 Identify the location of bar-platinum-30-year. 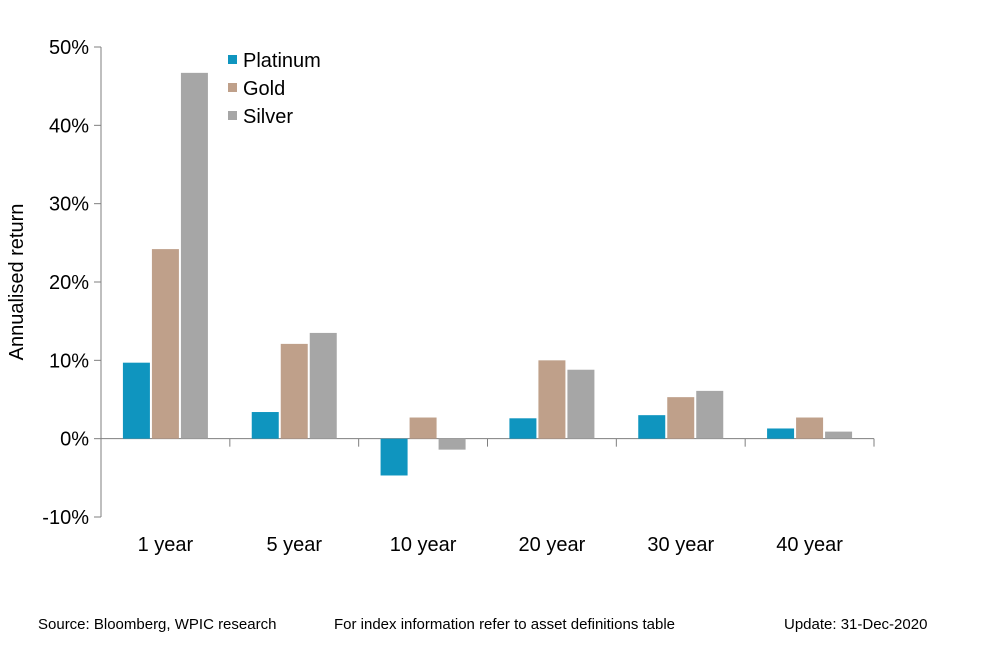
(652, 427).